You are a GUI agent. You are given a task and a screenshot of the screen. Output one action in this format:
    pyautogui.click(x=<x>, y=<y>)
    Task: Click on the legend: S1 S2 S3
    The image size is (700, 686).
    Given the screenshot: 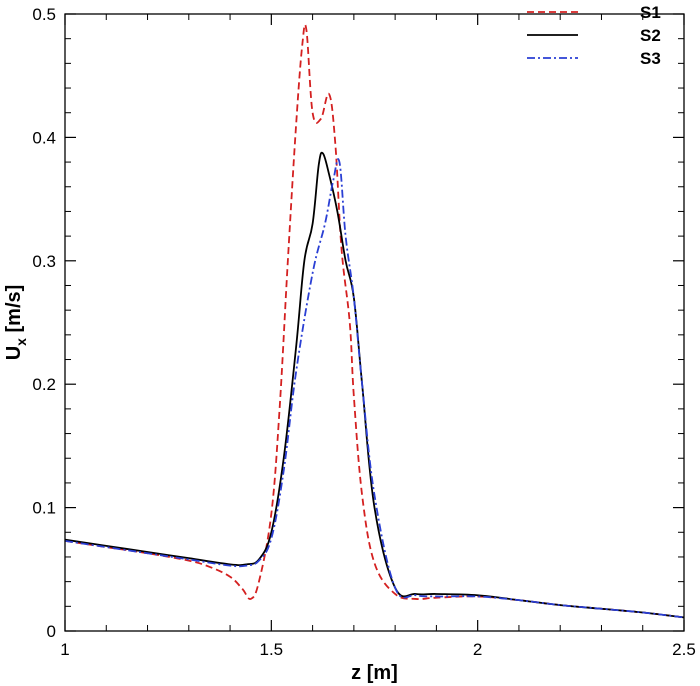 What is the action you would take?
    pyautogui.click(x=594, y=35)
    